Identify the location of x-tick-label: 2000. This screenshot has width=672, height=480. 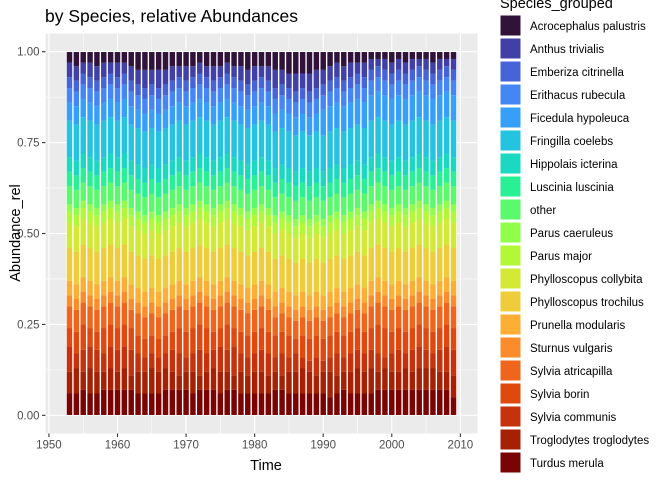
(392, 446).